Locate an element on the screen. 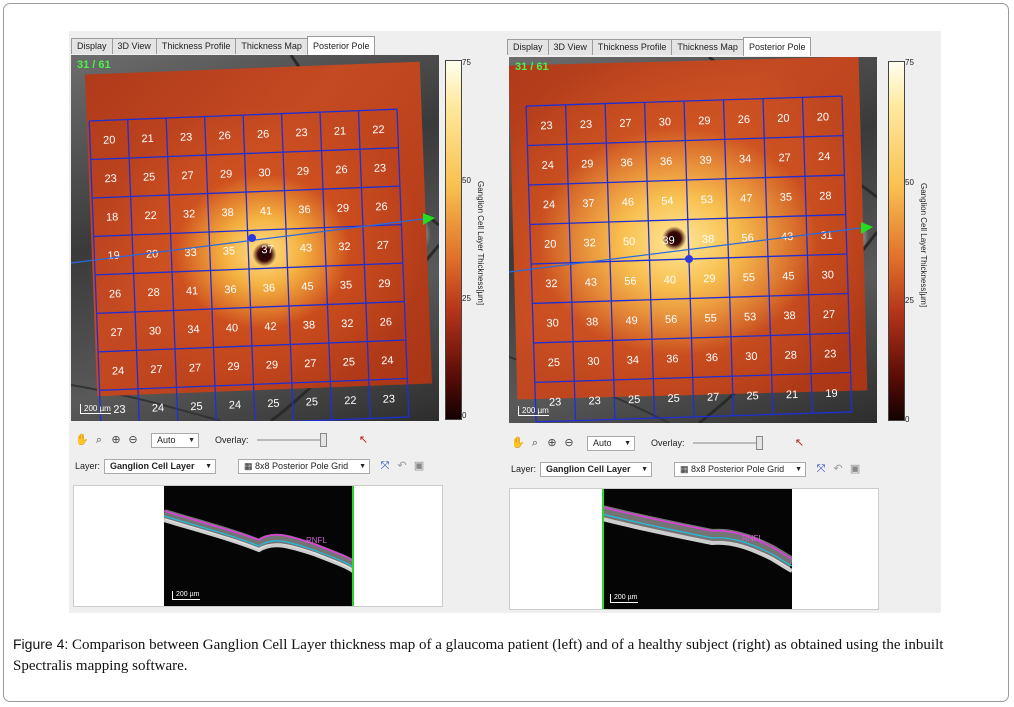  grid-cell-value: 37 is located at coordinates (267, 250).